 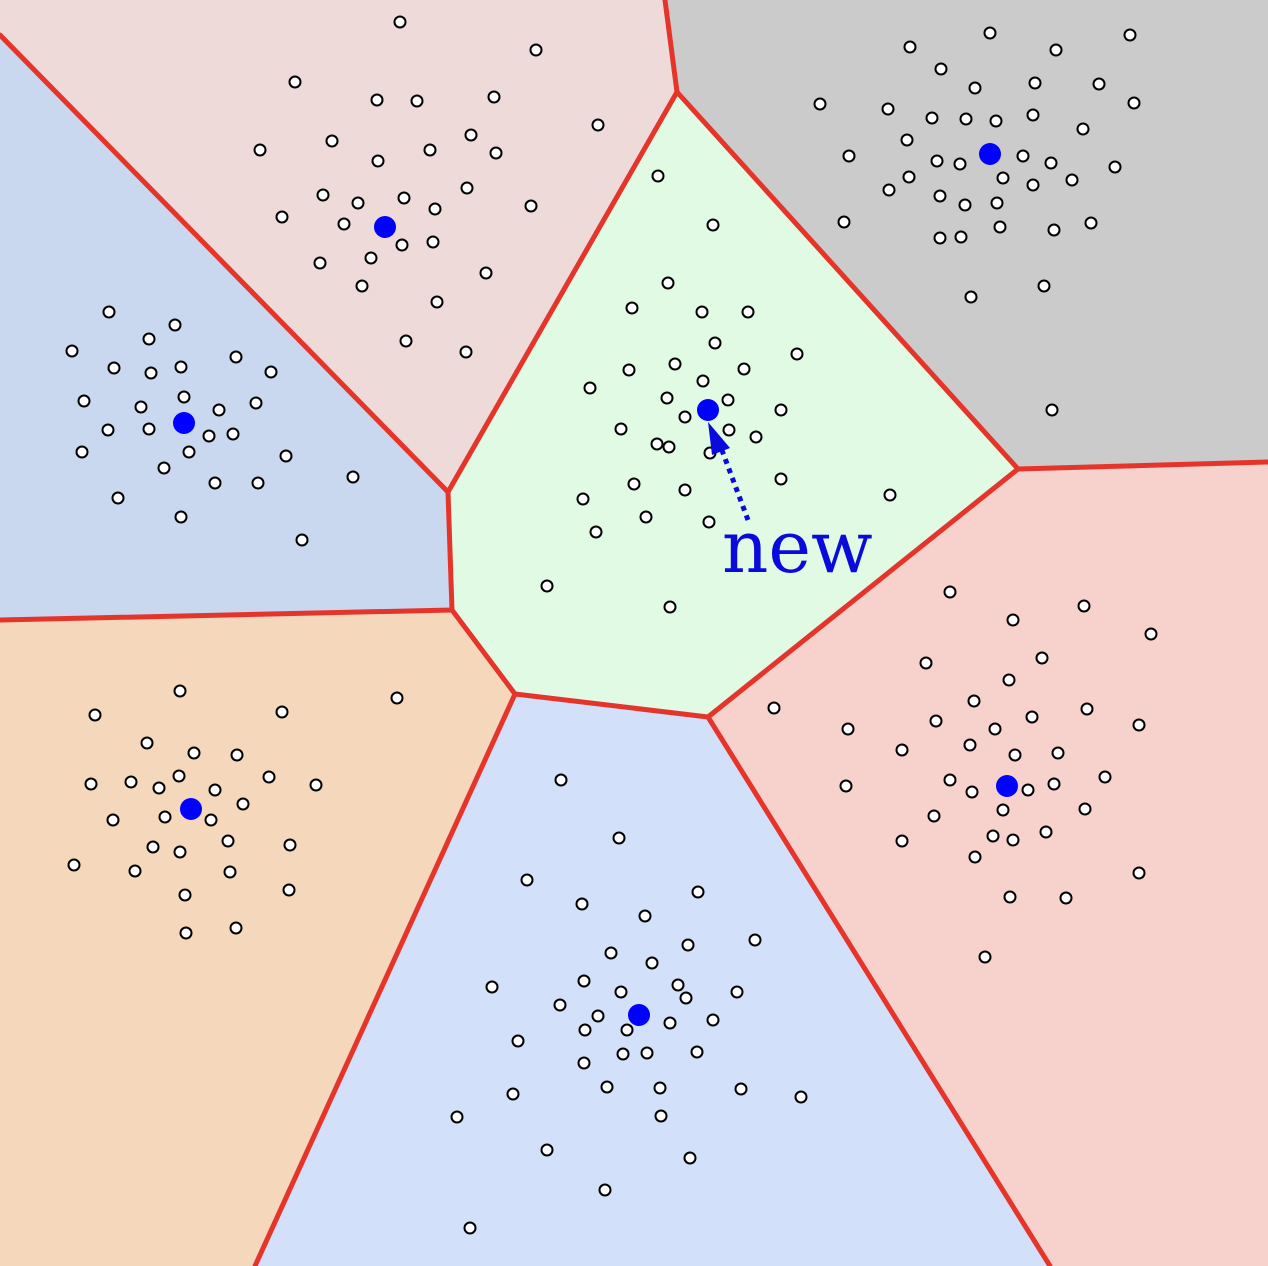 What do you see at coordinates (191, 809) in the screenshot?
I see `centroid-bottom-left` at bounding box center [191, 809].